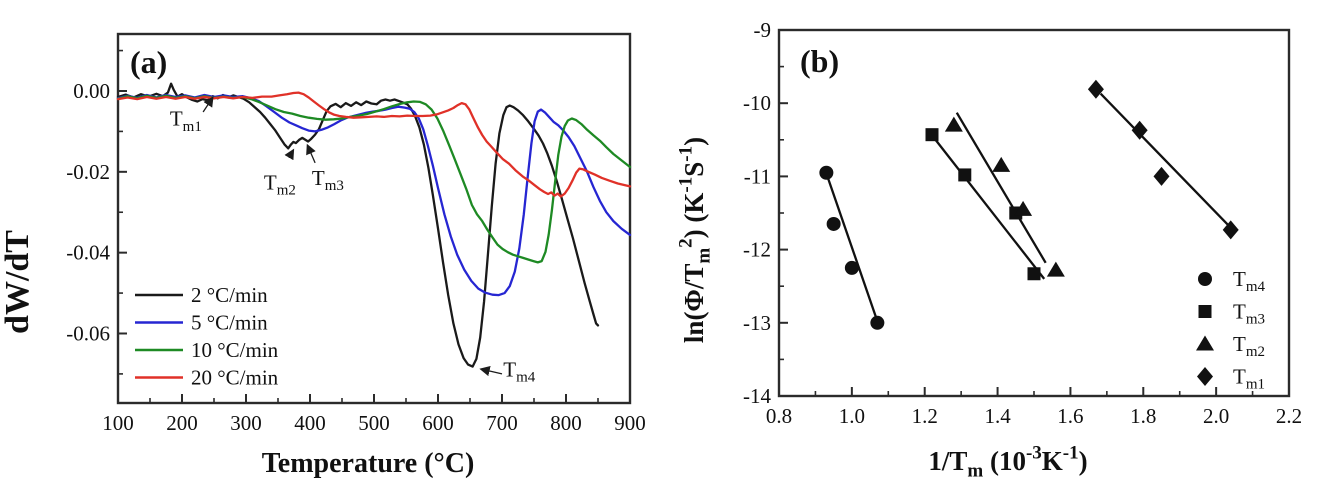 The width and height of the screenshot is (1334, 502). I want to click on x-axis-title: Temperature (°C), so click(368, 463).